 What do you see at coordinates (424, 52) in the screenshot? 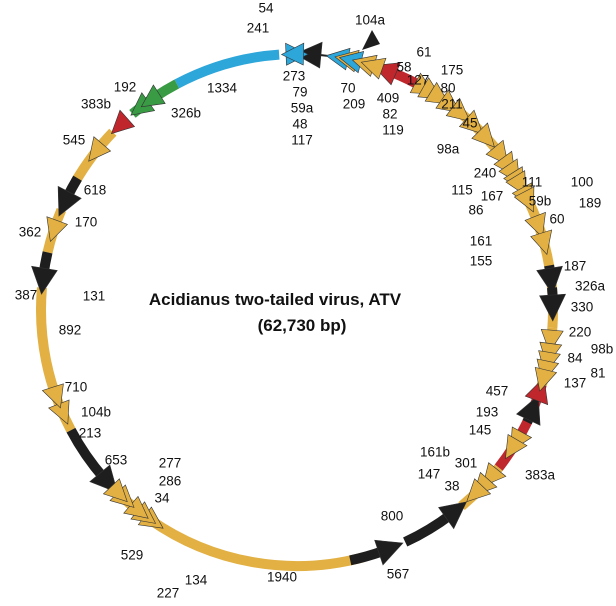
I see `orf-label: 61` at bounding box center [424, 52].